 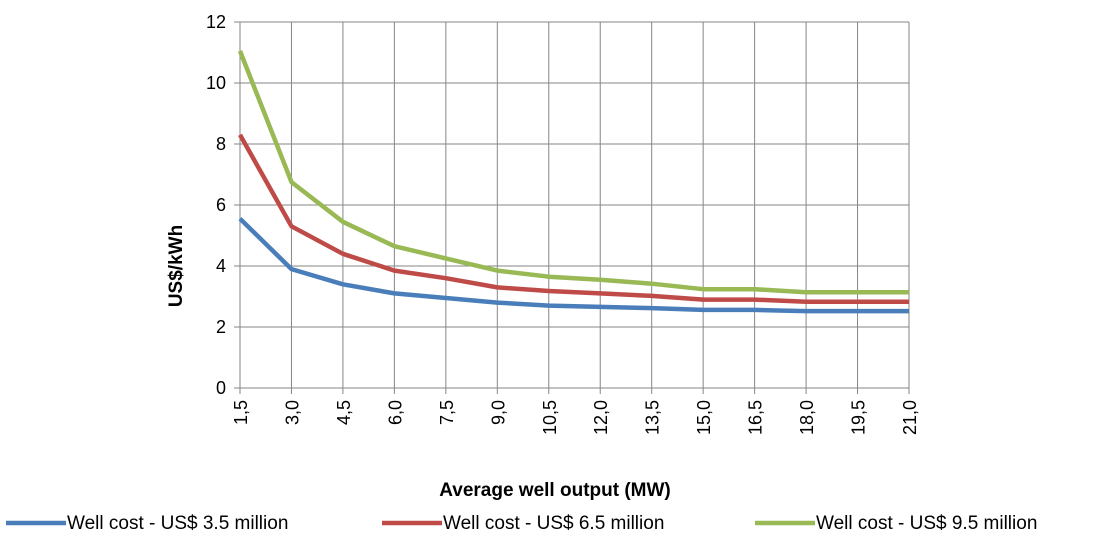 What do you see at coordinates (221, 205) in the screenshot?
I see `y-tick-label: 6` at bounding box center [221, 205].